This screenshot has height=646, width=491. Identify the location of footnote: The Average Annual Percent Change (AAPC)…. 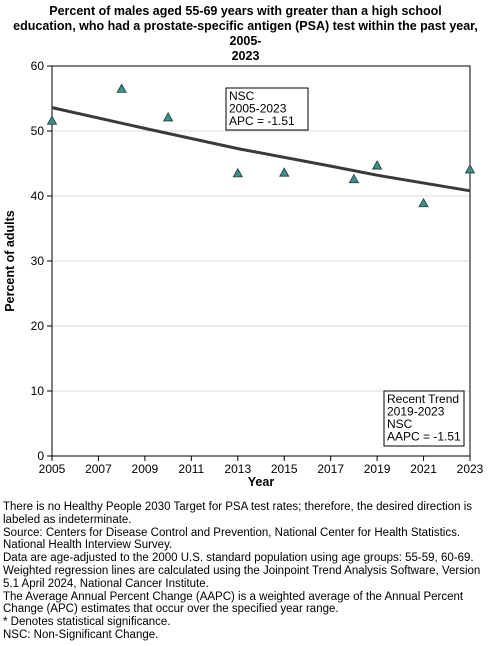
(233, 603).